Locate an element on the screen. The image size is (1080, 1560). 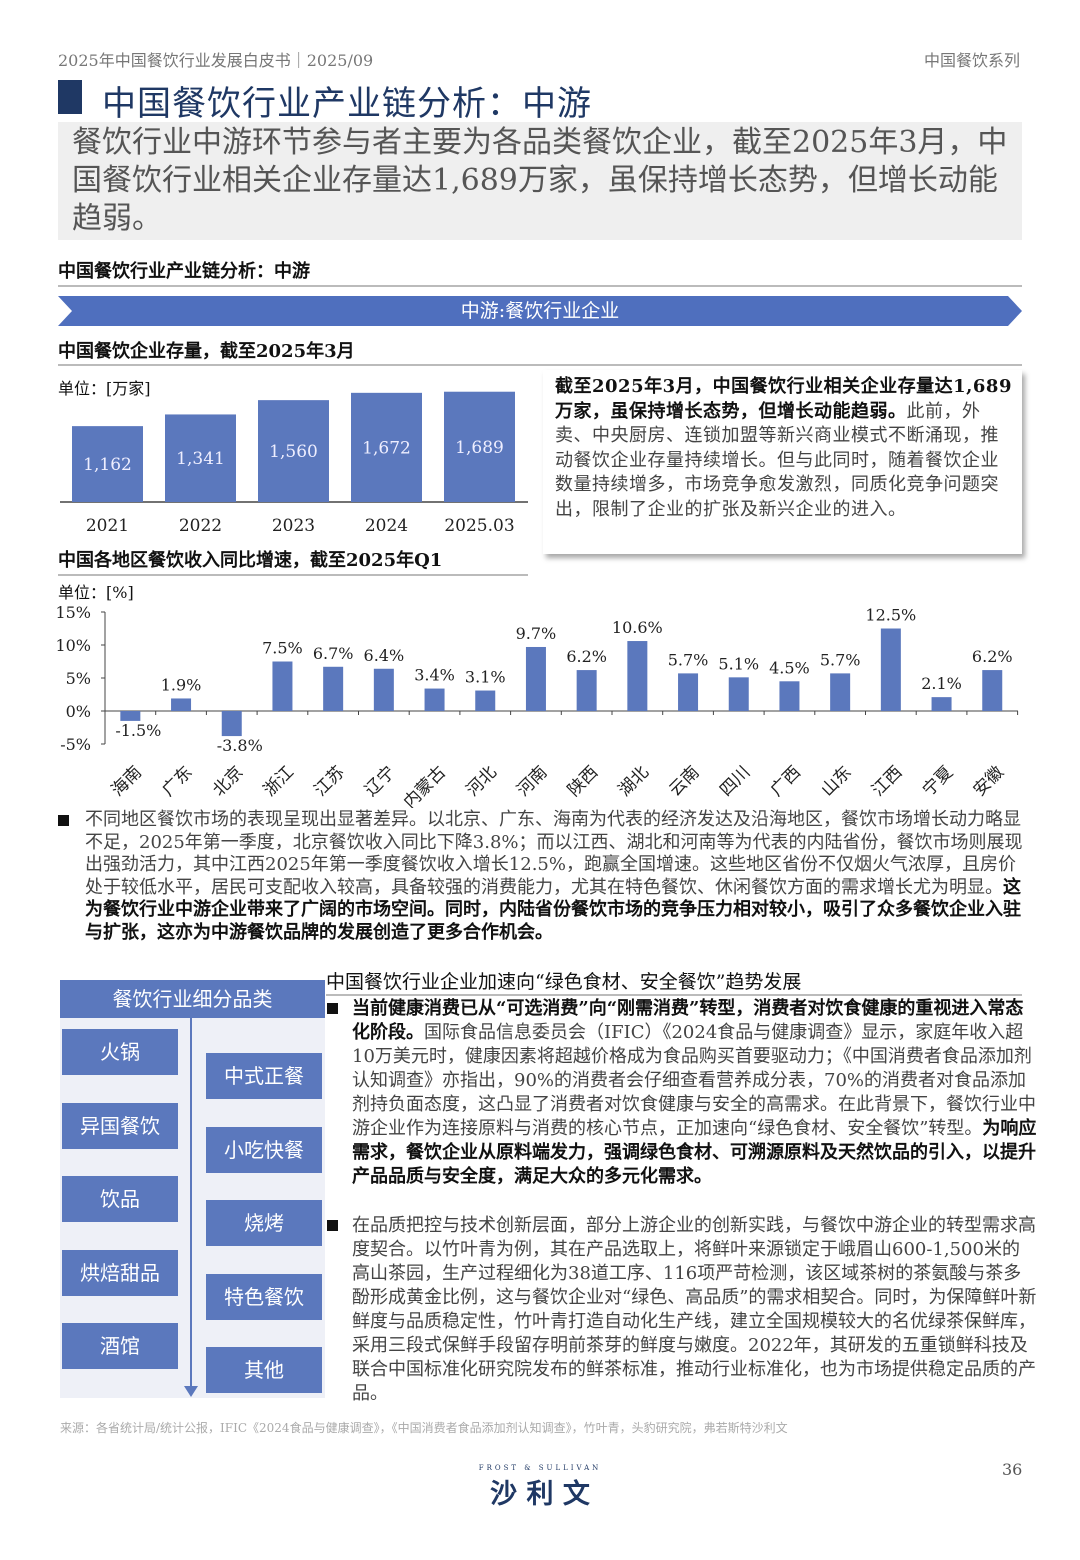
category-8: 烧烤 is located at coordinates (264, 1223).